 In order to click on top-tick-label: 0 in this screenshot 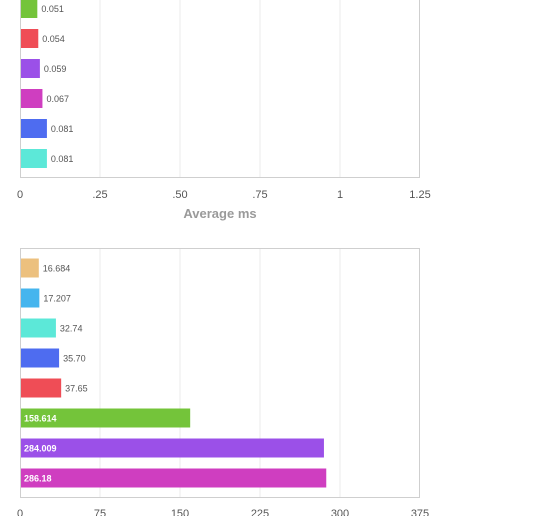, I will do `click(20, 195)`.